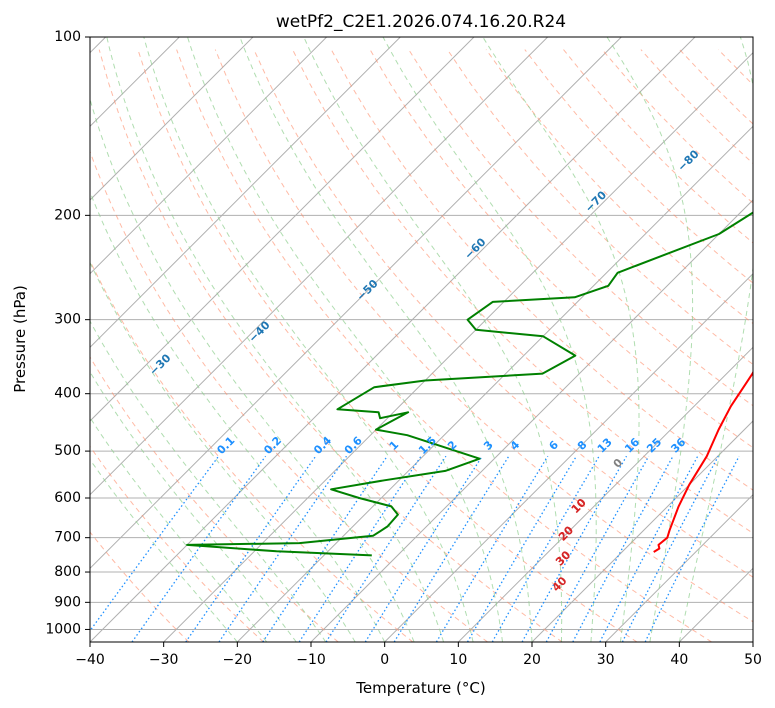 Image resolution: width=775 pixels, height=708 pixels. I want to click on y-tick-label: 900, so click(67, 602).